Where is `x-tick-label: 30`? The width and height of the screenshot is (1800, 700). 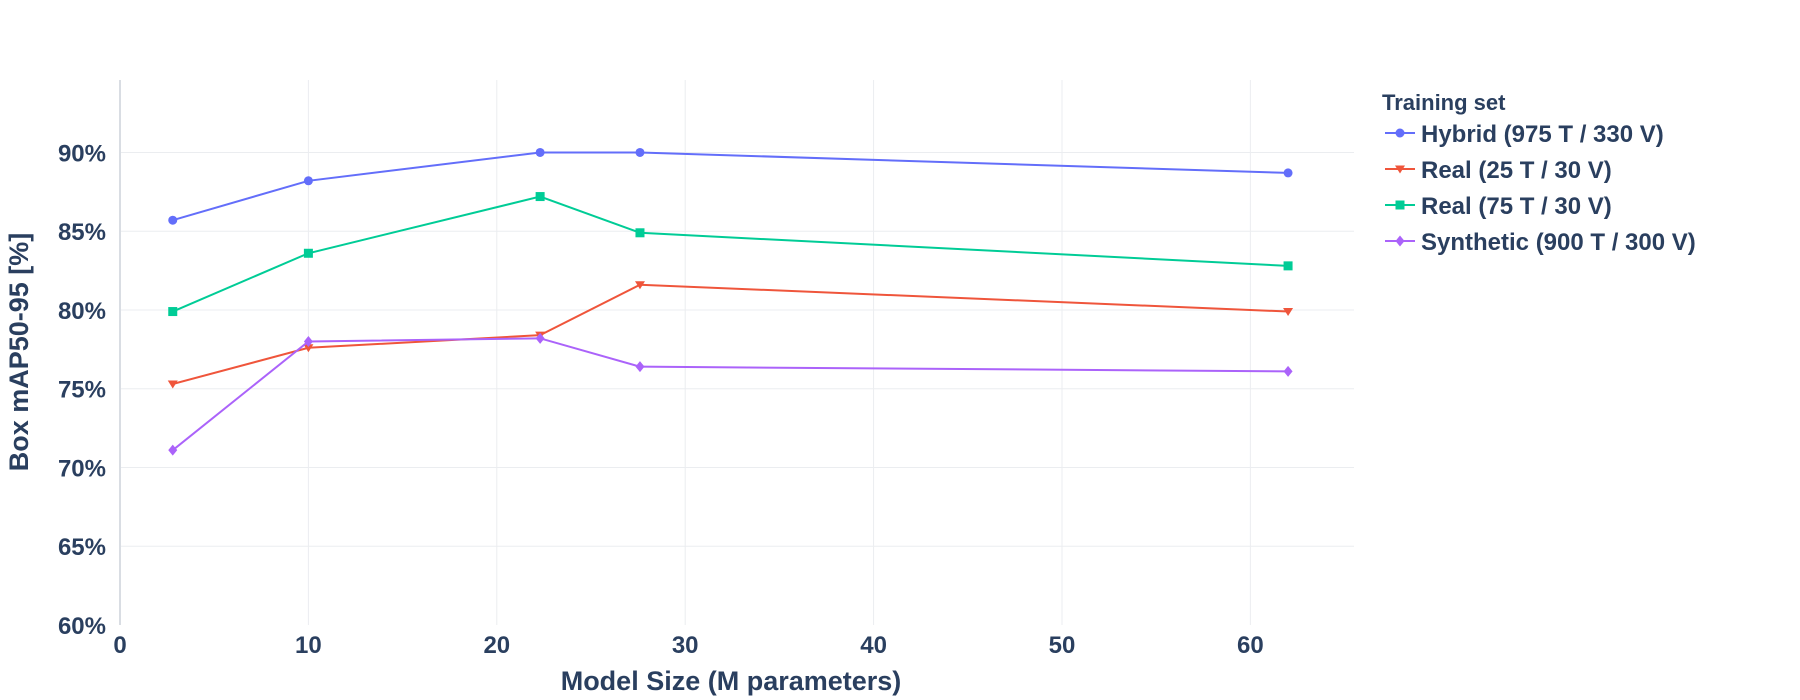 x-tick-label: 30 is located at coordinates (685, 645).